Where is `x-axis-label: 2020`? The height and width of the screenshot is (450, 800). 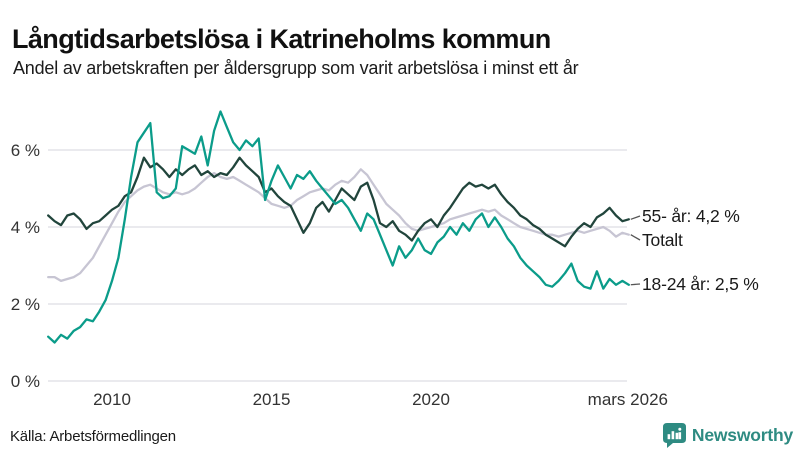
x-axis-label: 2020 is located at coordinates (431, 399).